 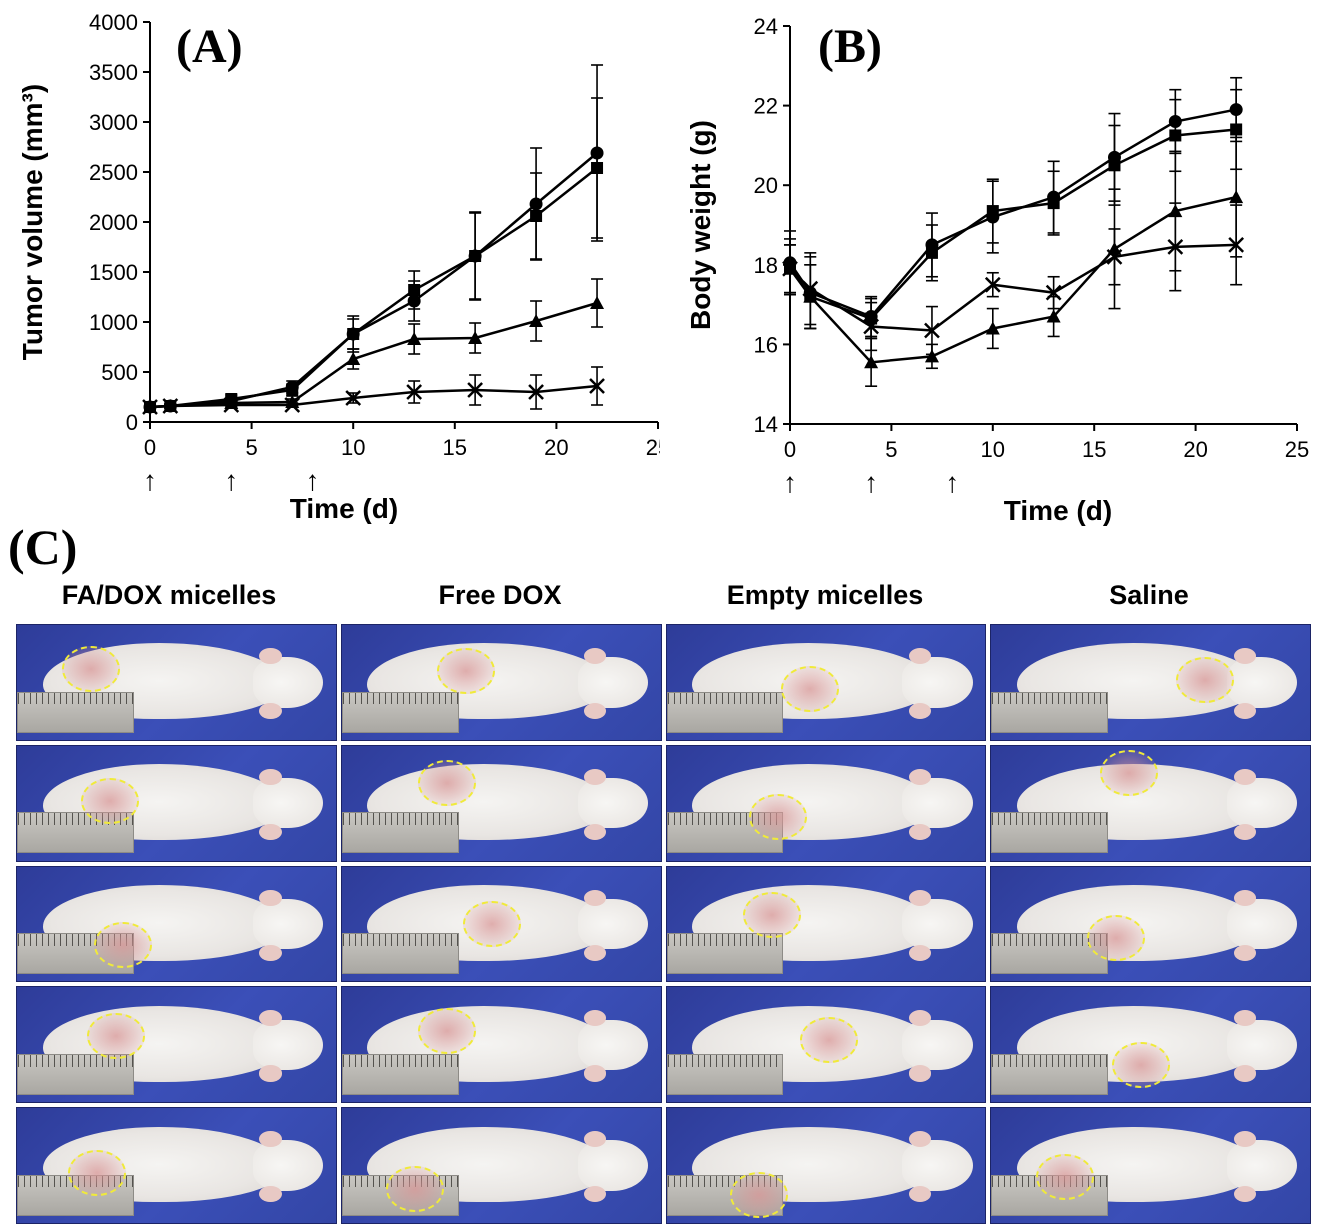 What do you see at coordinates (826, 1165) in the screenshot?
I see `mouse-photo-empty-micelles` at bounding box center [826, 1165].